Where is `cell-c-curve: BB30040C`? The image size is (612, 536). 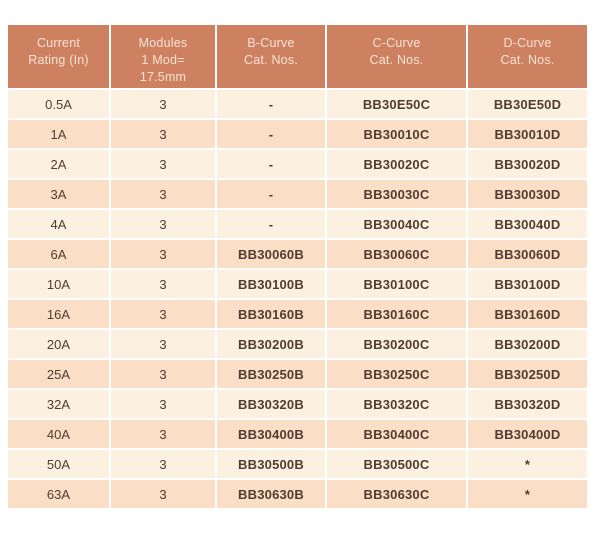
cell-c-curve: BB30040C is located at coordinates (396, 224).